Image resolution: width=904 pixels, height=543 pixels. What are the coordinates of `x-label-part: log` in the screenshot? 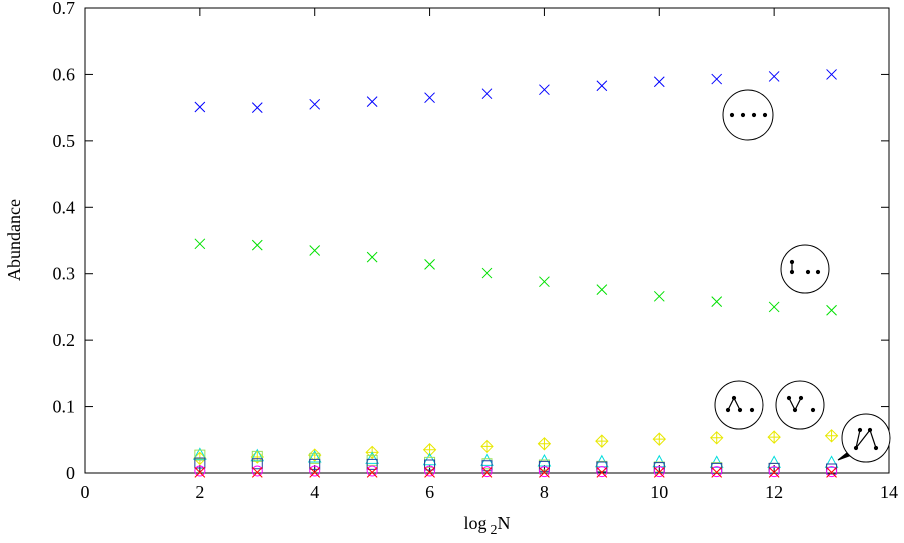 It's located at (474, 523).